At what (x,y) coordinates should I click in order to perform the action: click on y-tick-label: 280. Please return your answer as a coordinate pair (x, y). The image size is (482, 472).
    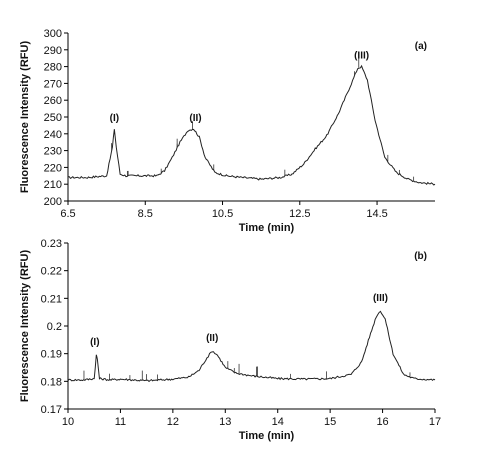
    Looking at the image, I should click on (53, 68).